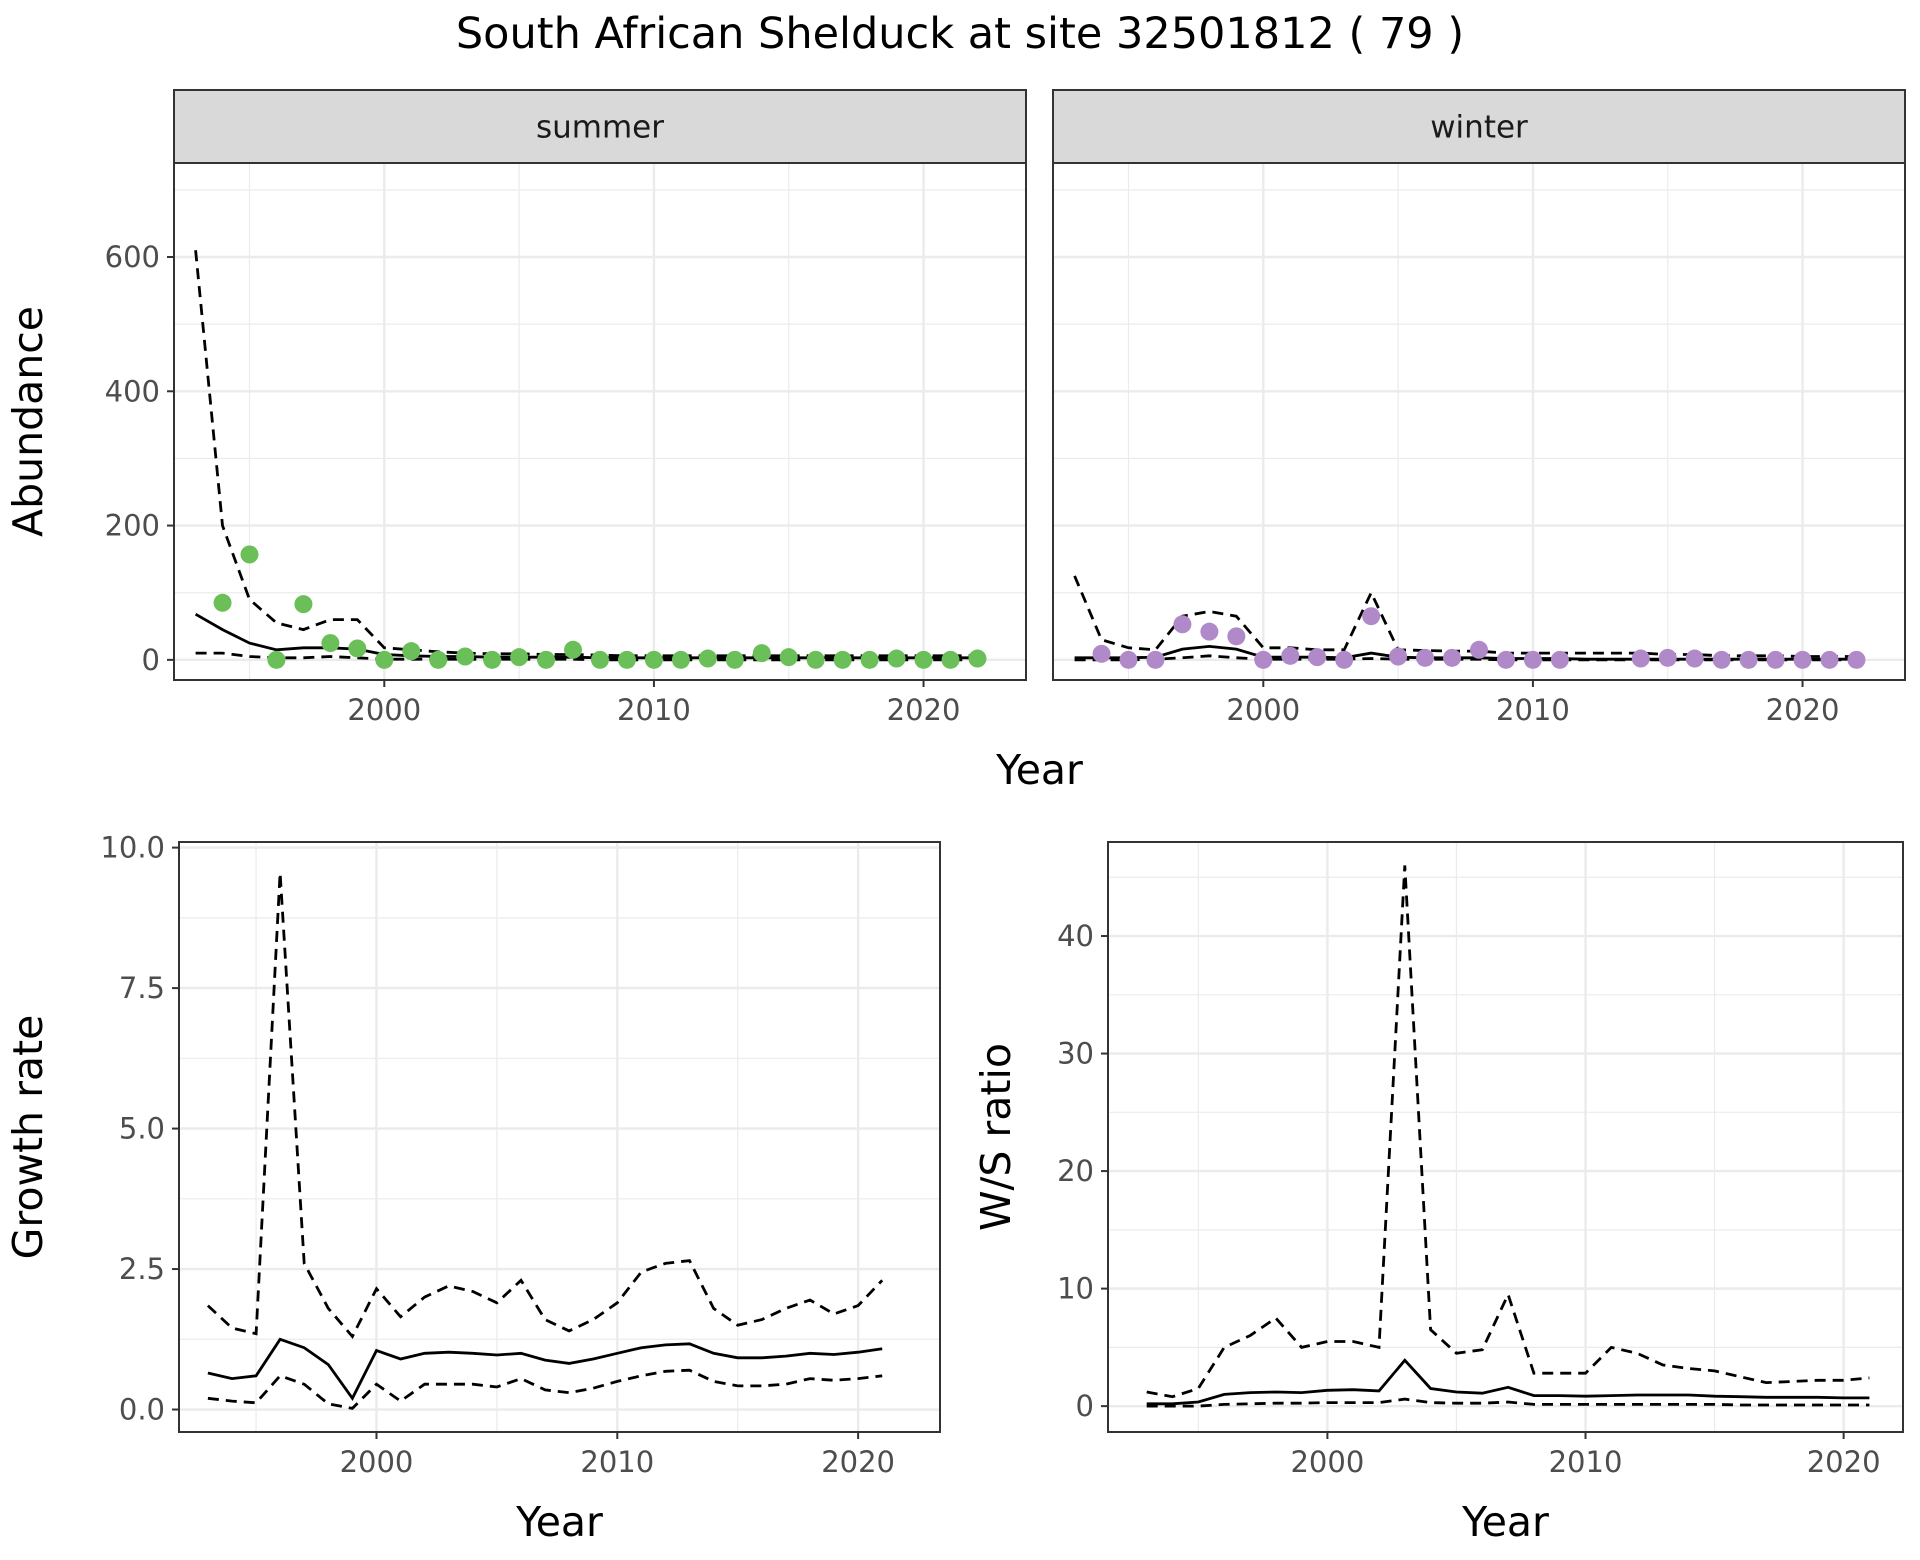 Image resolution: width=1920 pixels, height=1560 pixels. Describe the element at coordinates (28, 421) in the screenshot. I see `y-axis-title: Abundance` at that location.